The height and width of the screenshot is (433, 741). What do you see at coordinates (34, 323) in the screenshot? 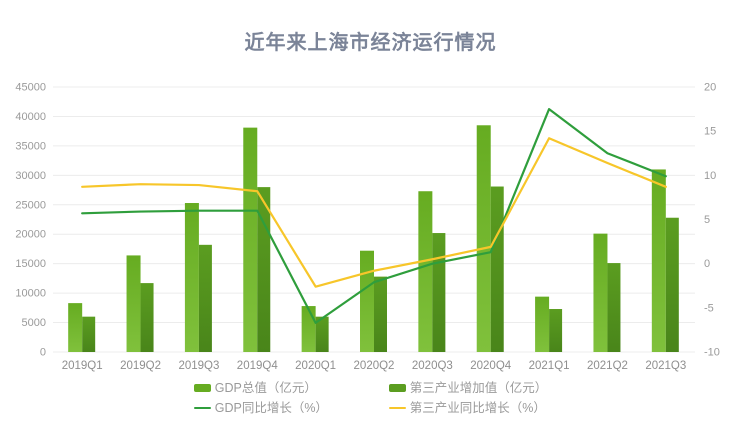
I see `svg-text: 5000` at bounding box center [34, 323].